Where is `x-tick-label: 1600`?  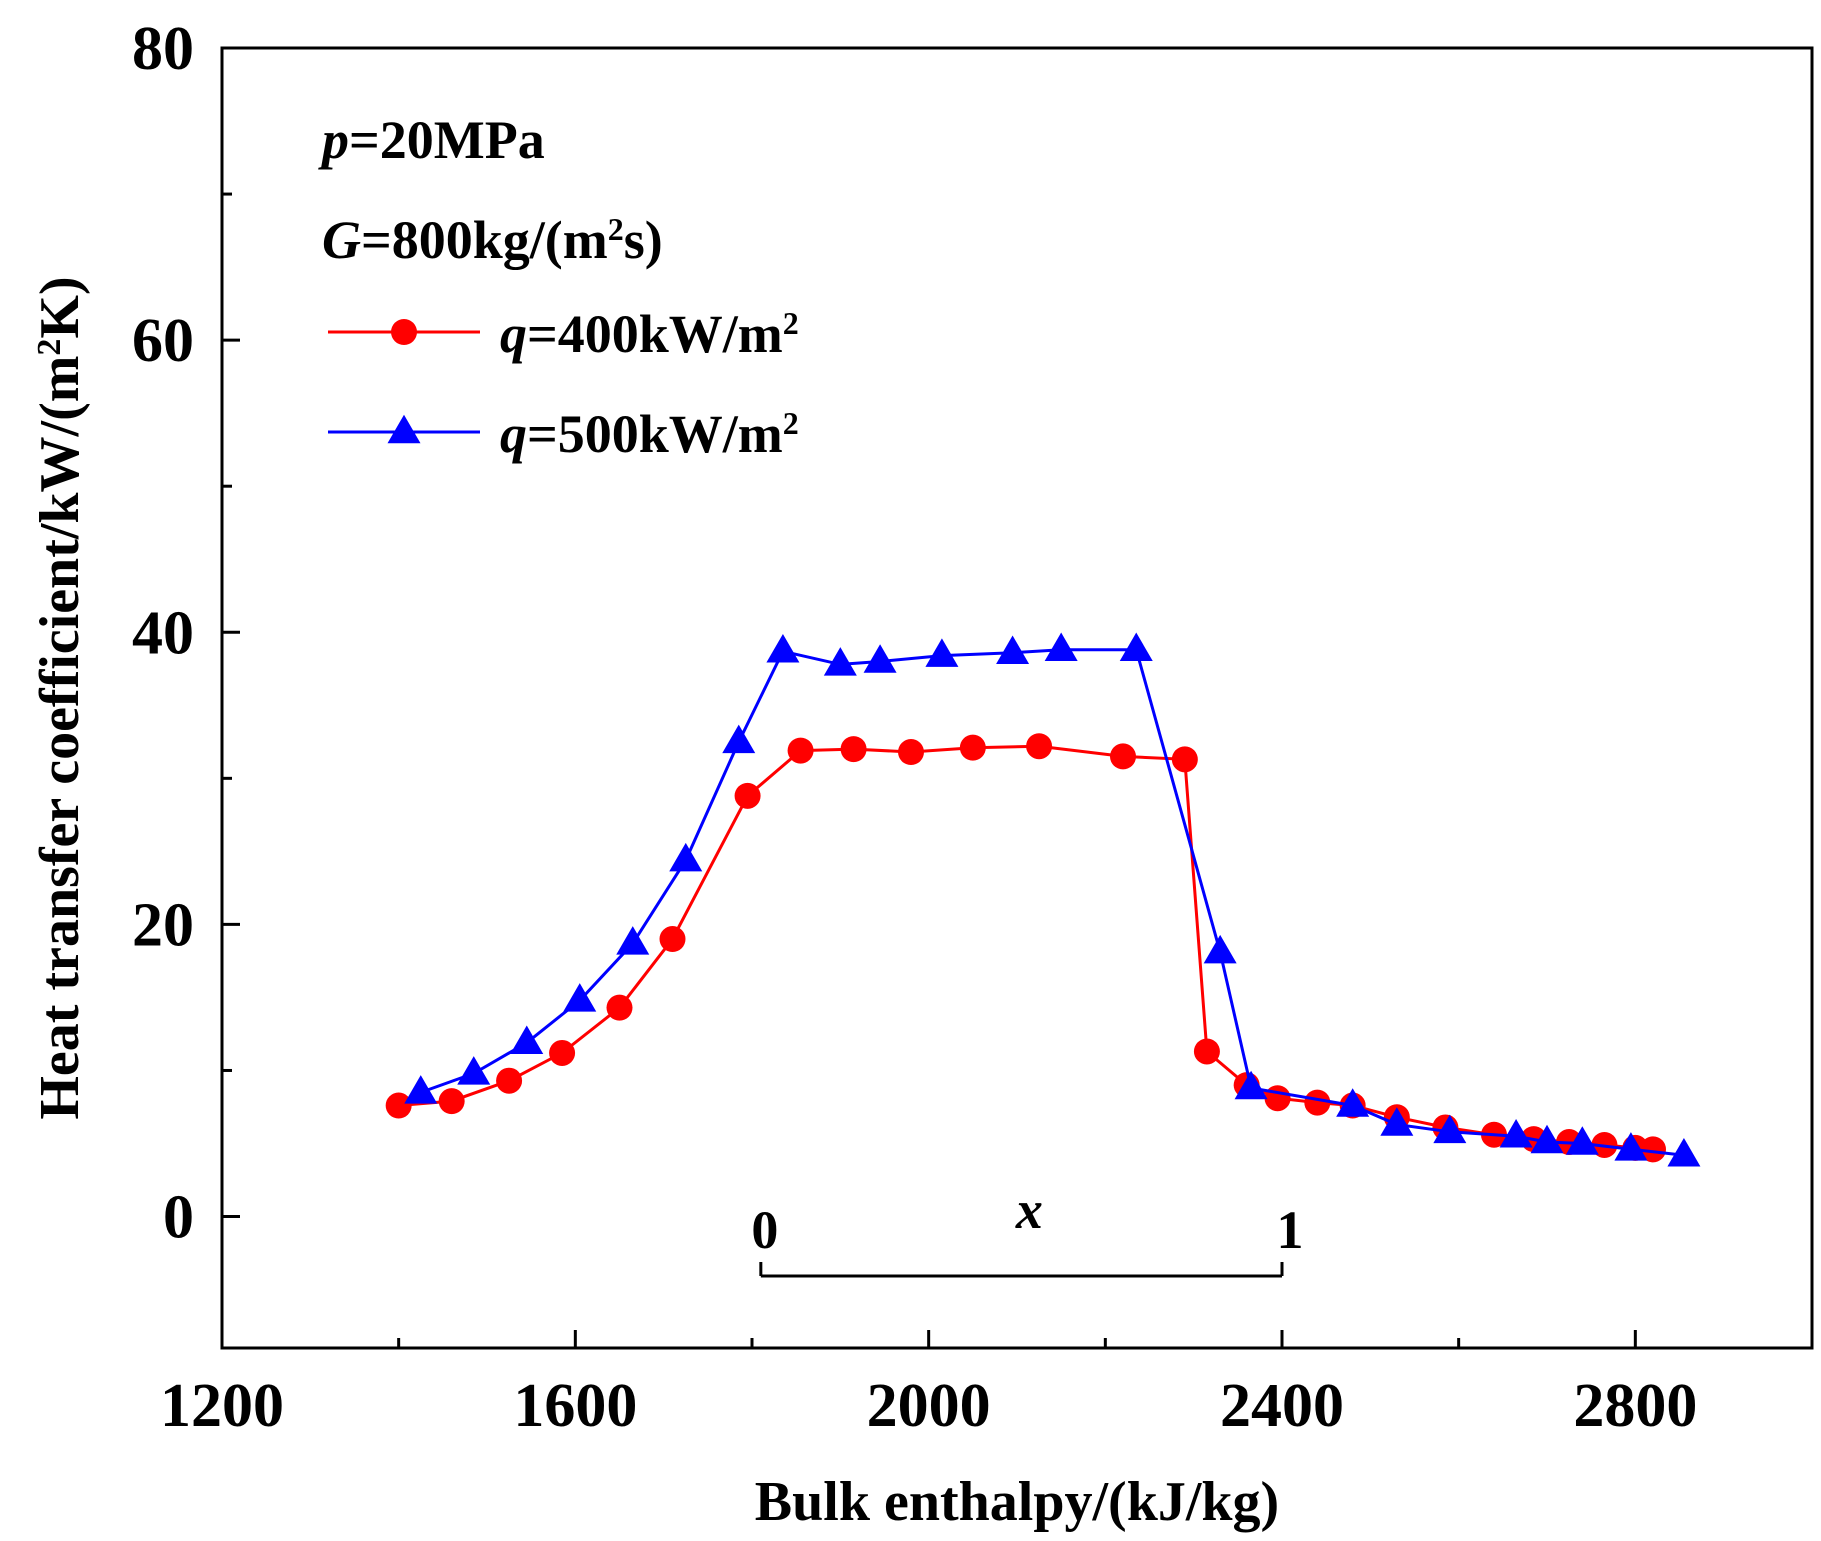
x-tick-label: 1600 is located at coordinates (575, 1406).